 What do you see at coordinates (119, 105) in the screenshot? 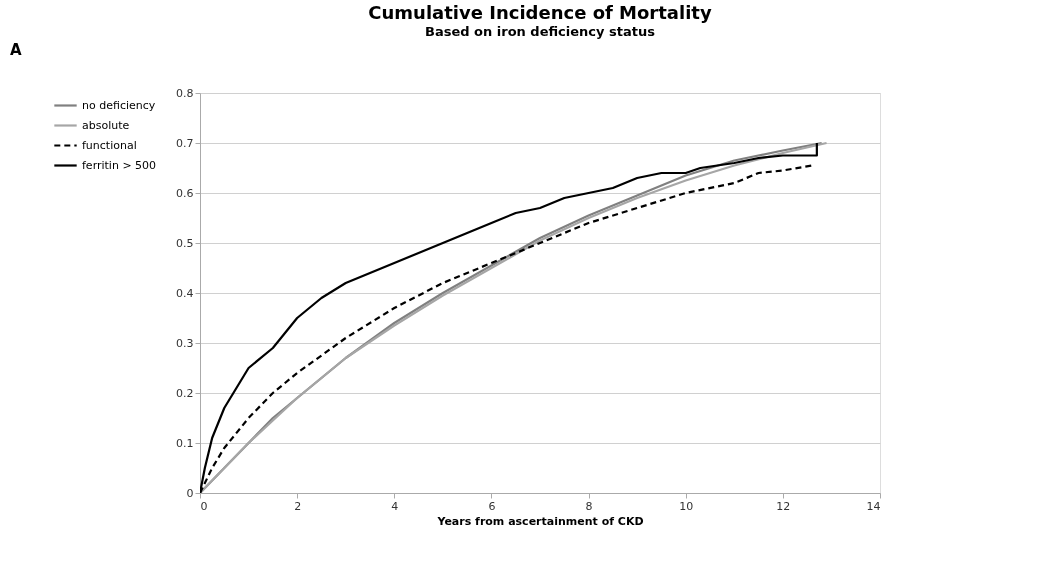
I see `legend-label: no deficiency` at bounding box center [119, 105].